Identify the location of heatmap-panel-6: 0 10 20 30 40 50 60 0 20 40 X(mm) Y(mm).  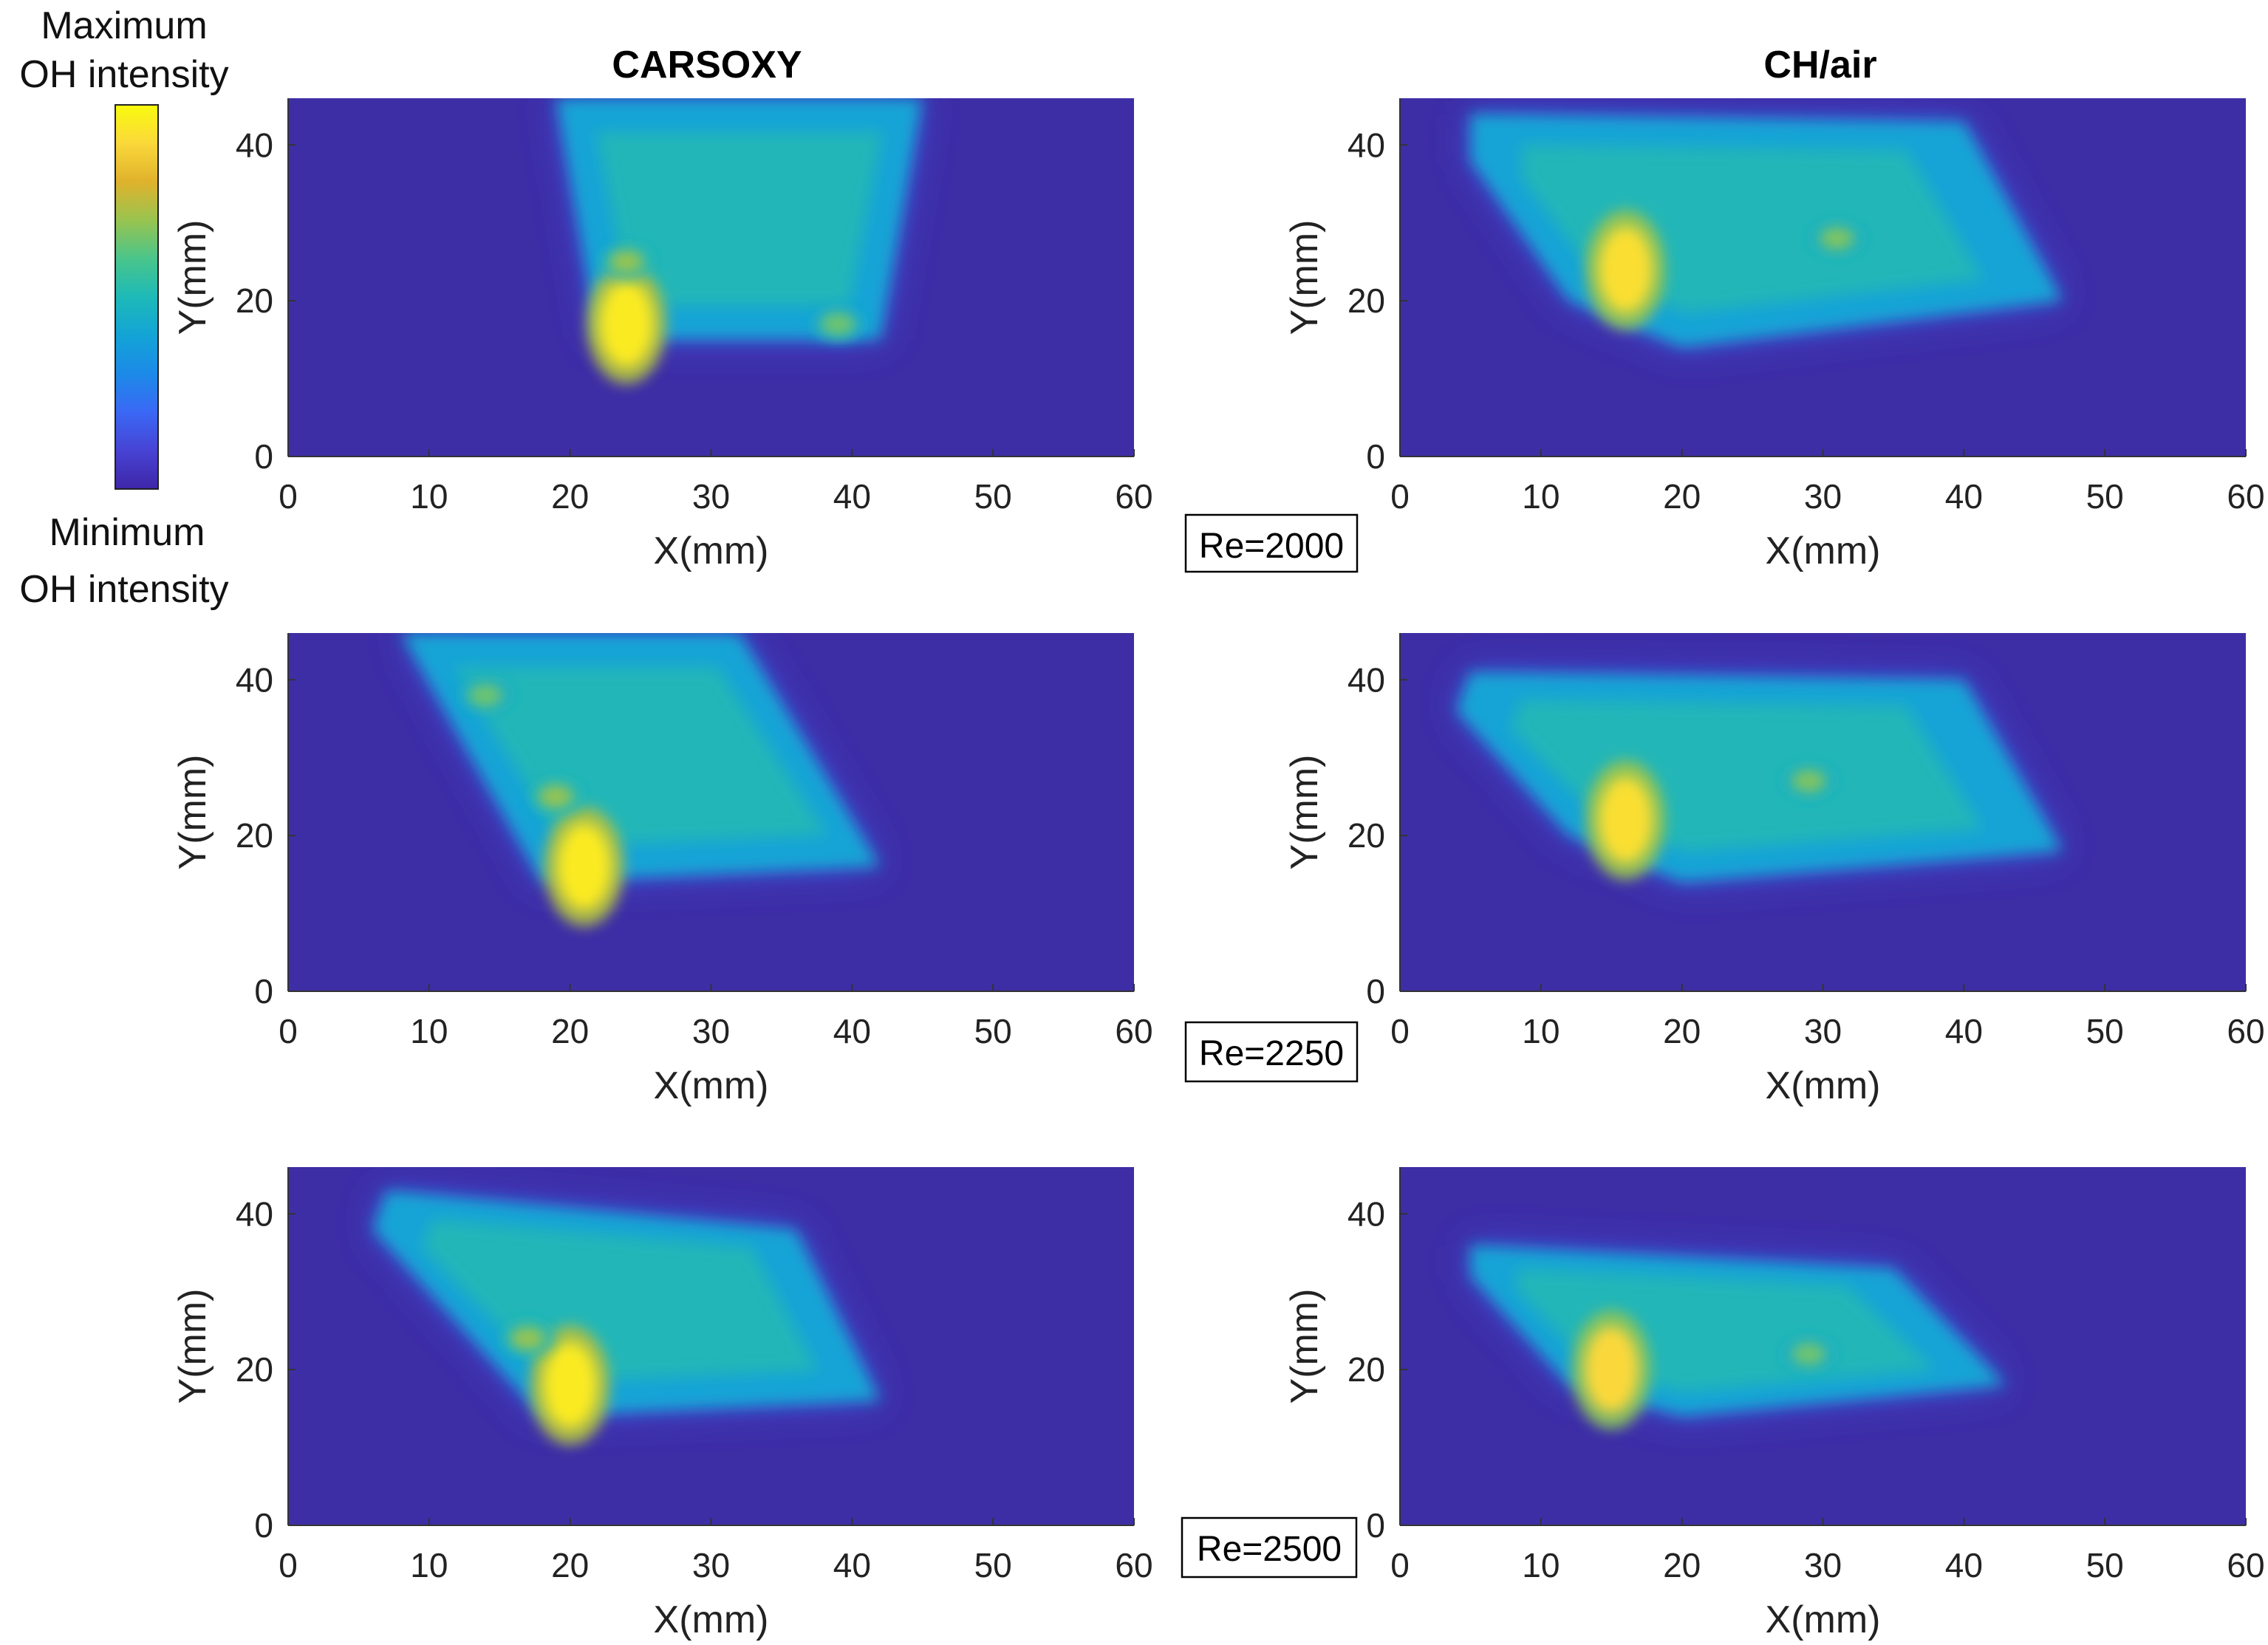
(1774, 1404).